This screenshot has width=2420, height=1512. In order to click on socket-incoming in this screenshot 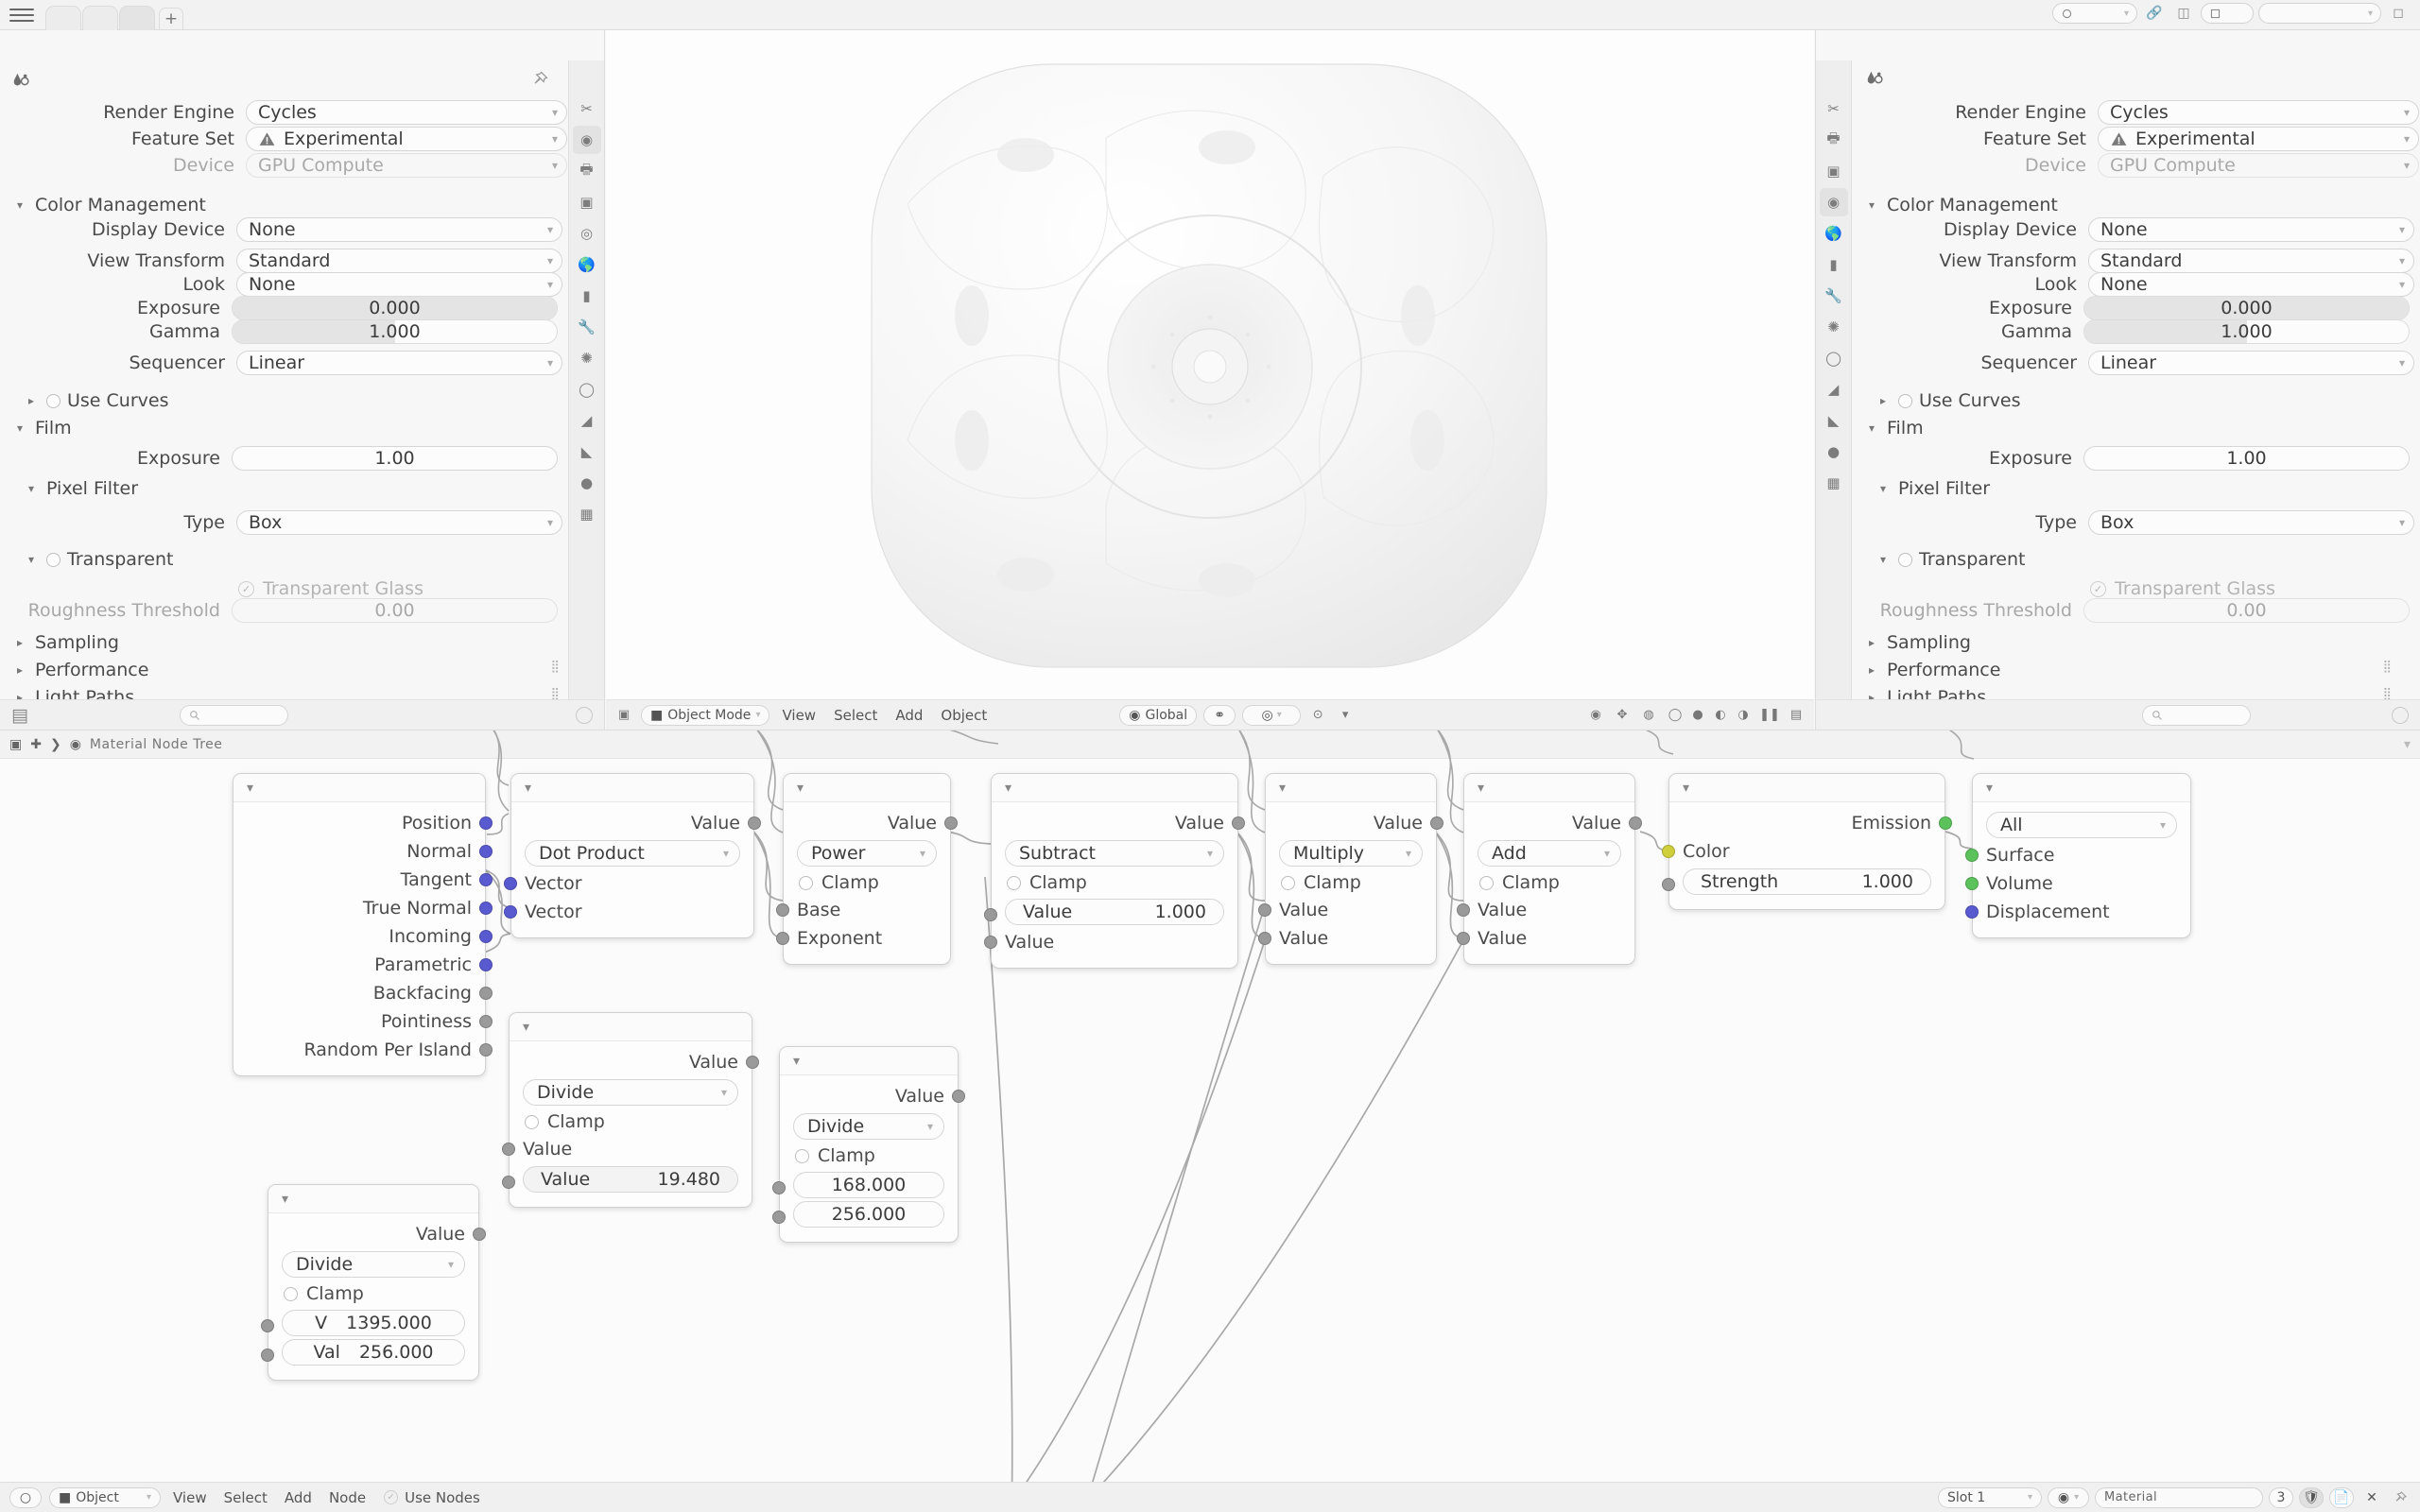, I will do `click(486, 936)`.